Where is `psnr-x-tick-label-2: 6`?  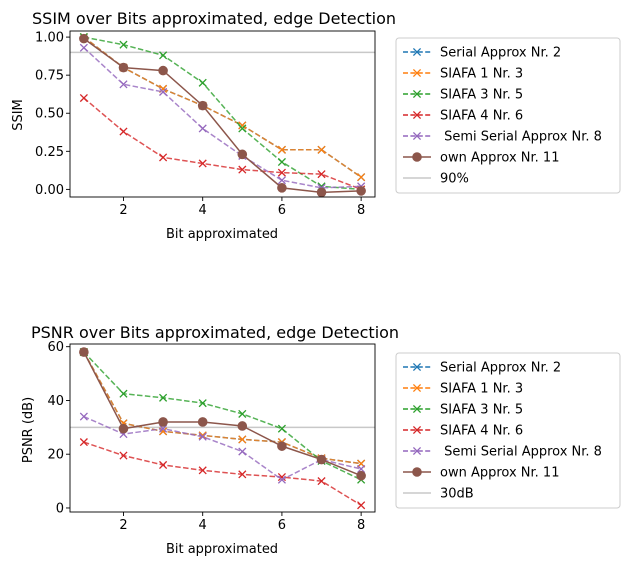 psnr-x-tick-label-2: 6 is located at coordinates (282, 525).